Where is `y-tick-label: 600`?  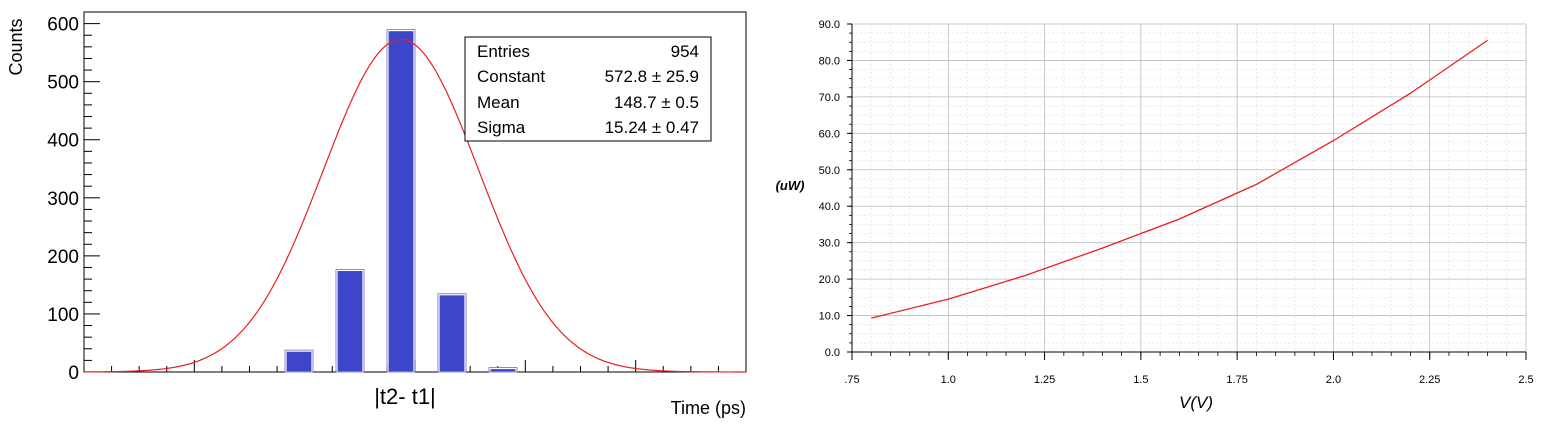
y-tick-label: 600 is located at coordinates (63, 25).